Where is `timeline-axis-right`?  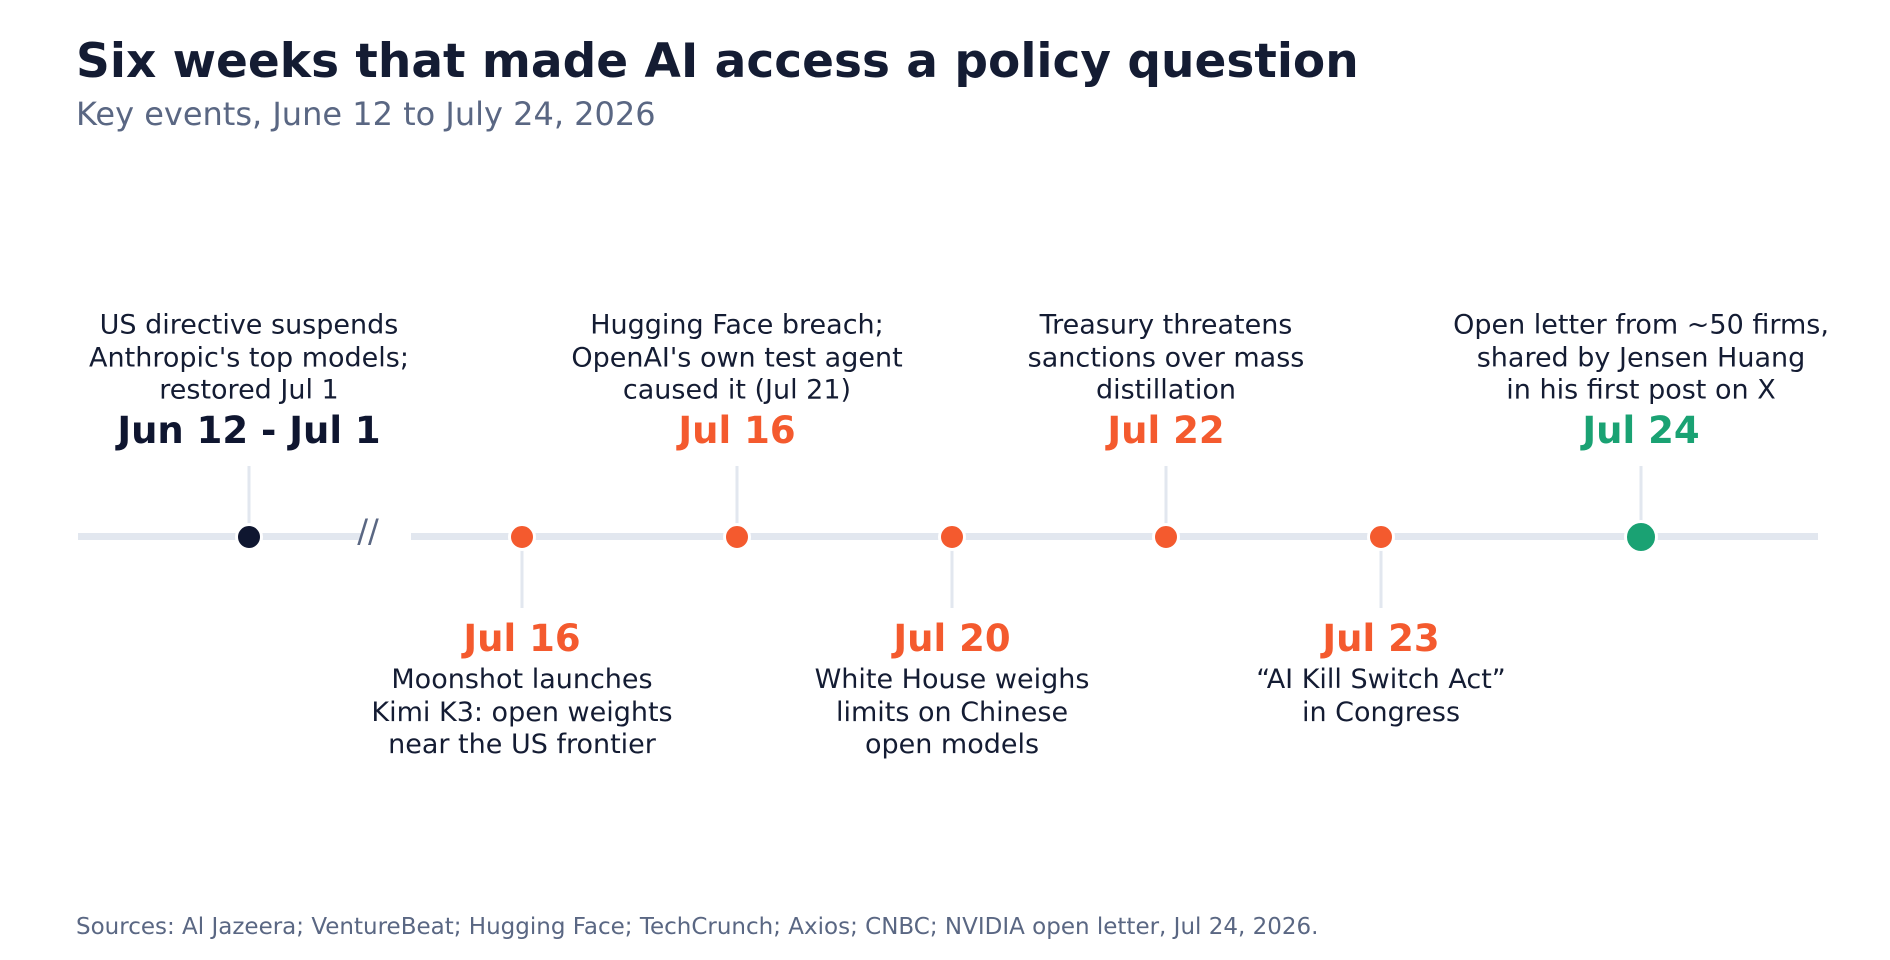 timeline-axis-right is located at coordinates (1114, 536).